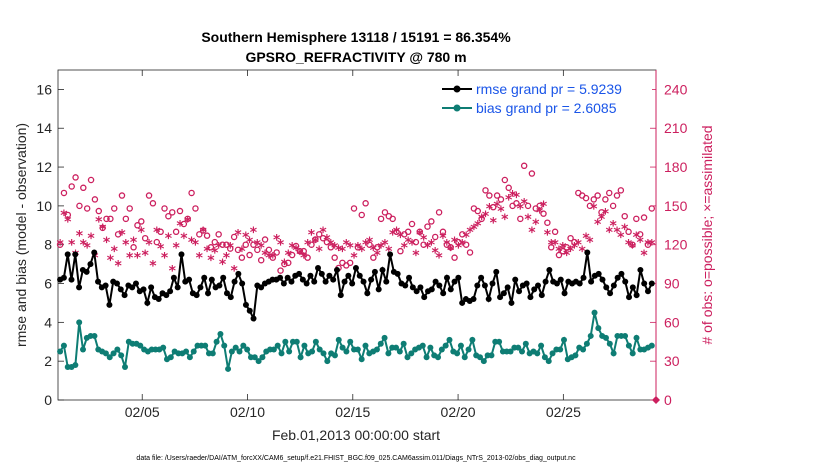 The width and height of the screenshot is (830, 470). What do you see at coordinates (44, 167) in the screenshot?
I see `y-tick-left-label: 12` at bounding box center [44, 167].